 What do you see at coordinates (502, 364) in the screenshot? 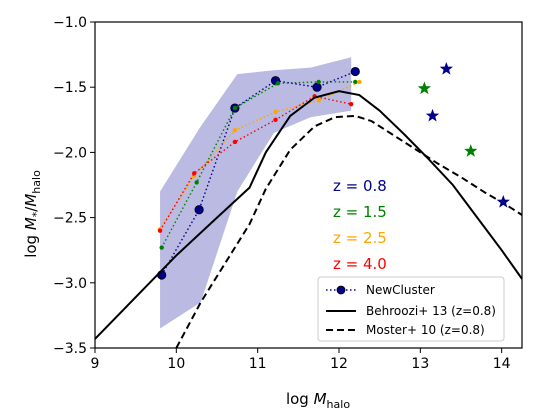
I see `x-tick-label-5: 14` at bounding box center [502, 364].